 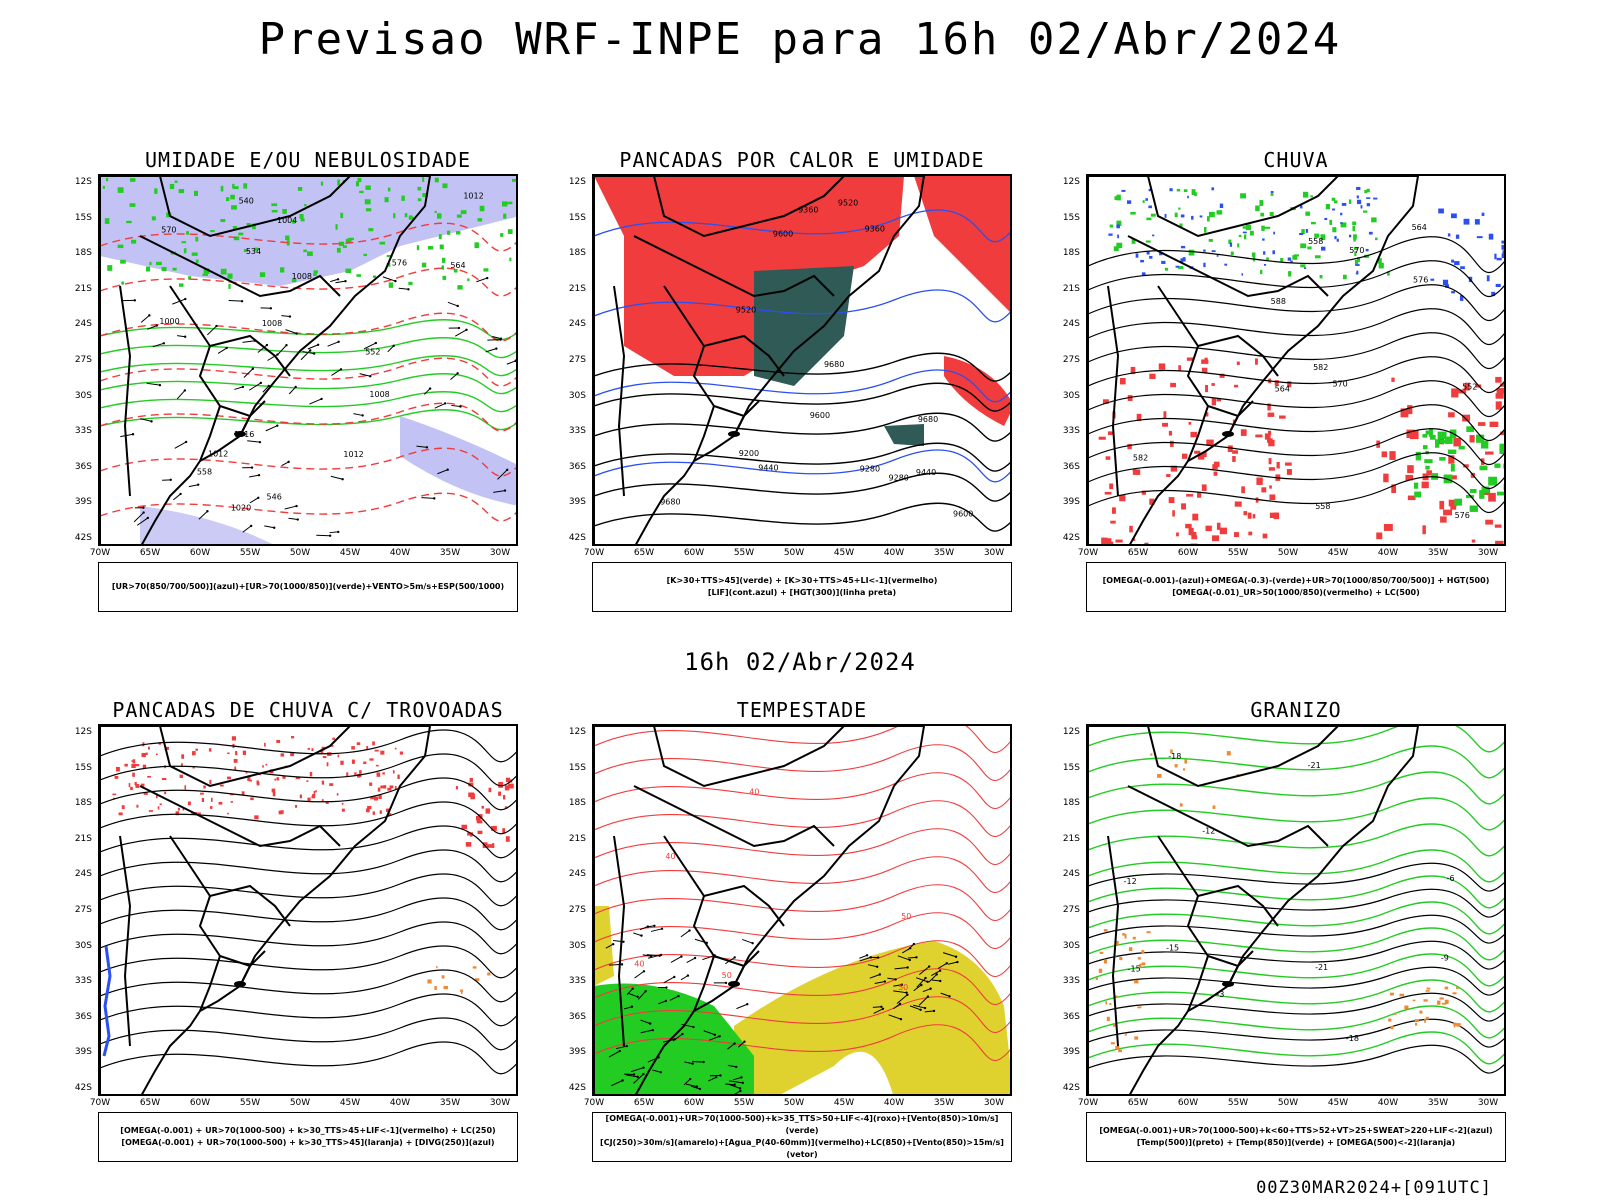 I want to click on map-chuva: 588 582 582 576 570 564 558 552 576 570 564 558, so click(x=1296, y=360).